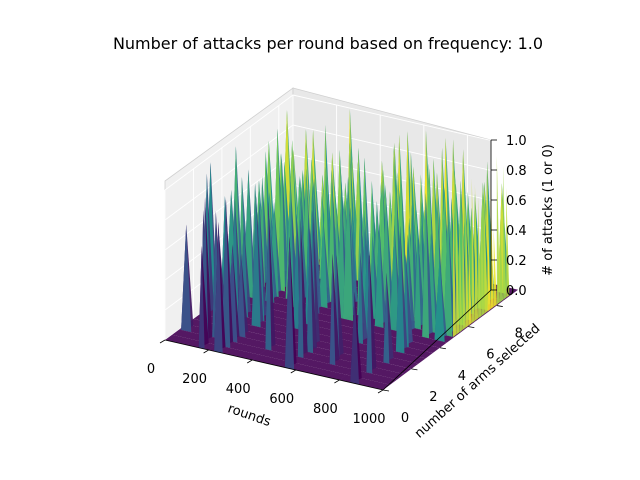 This screenshot has height=480, width=640. I want to click on x-tick-label: 800, so click(325, 409).